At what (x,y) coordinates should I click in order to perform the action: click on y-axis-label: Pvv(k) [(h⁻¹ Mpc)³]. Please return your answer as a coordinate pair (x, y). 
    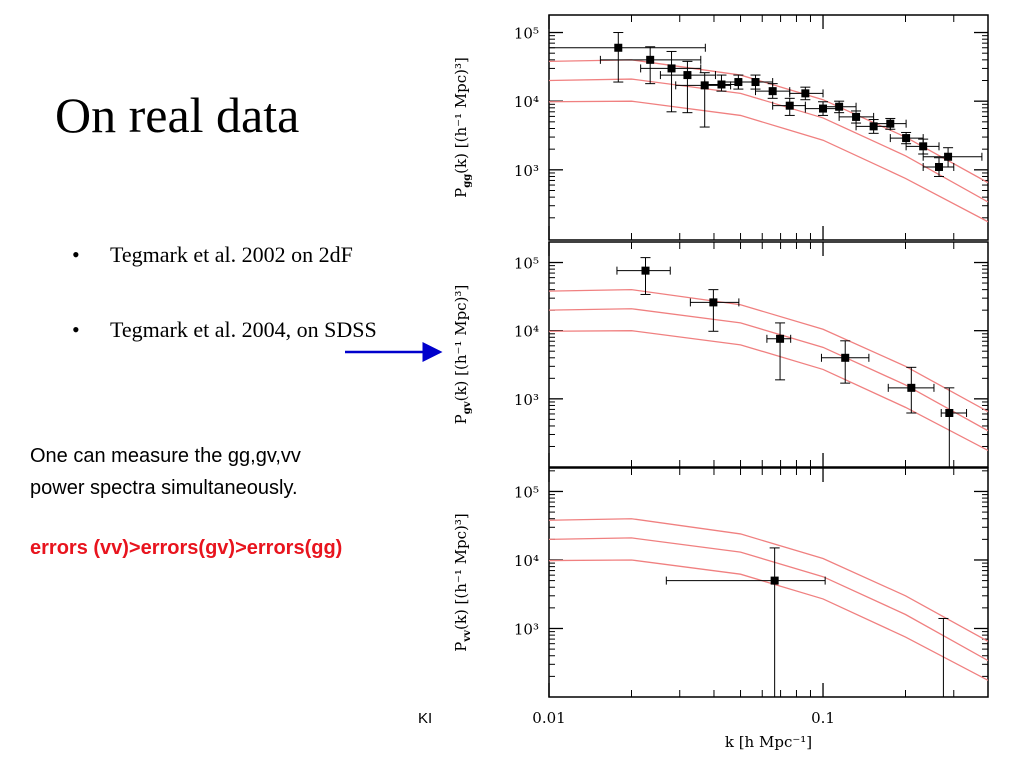
    Looking at the image, I should click on (462, 582).